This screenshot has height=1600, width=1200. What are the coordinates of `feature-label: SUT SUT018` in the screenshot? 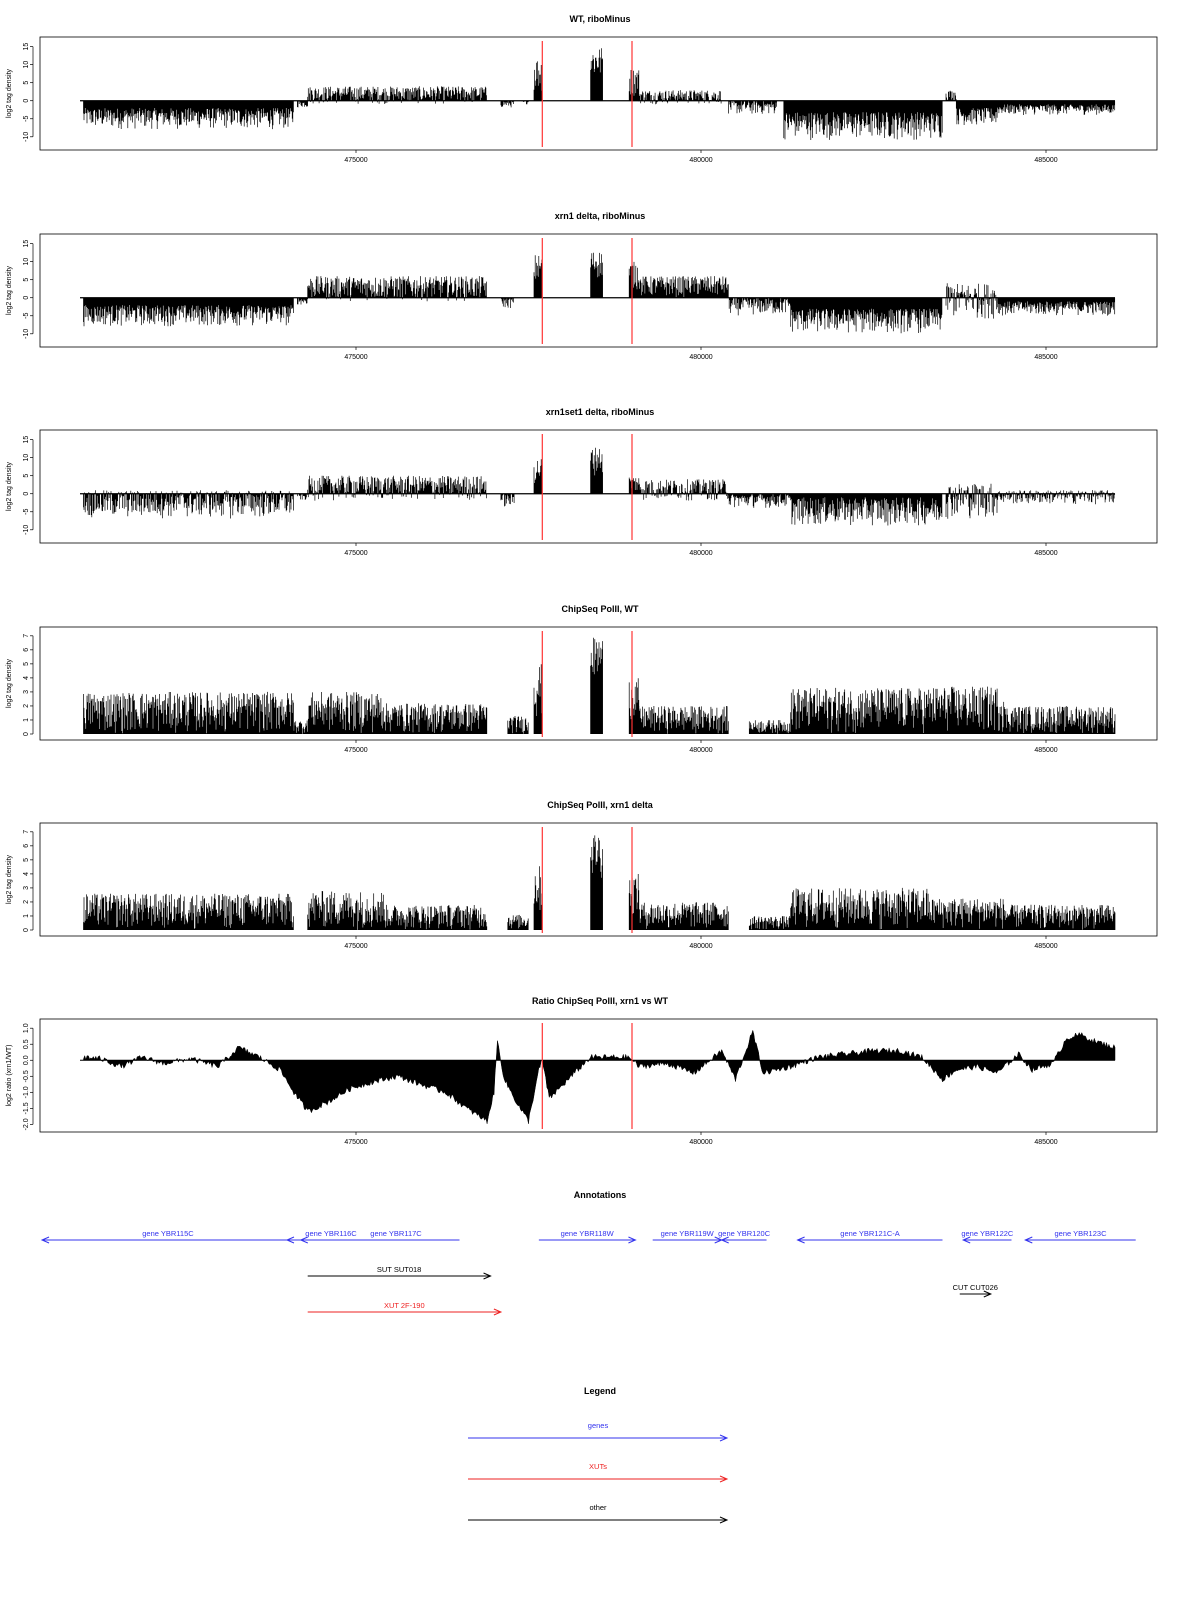 It's located at (399, 1269).